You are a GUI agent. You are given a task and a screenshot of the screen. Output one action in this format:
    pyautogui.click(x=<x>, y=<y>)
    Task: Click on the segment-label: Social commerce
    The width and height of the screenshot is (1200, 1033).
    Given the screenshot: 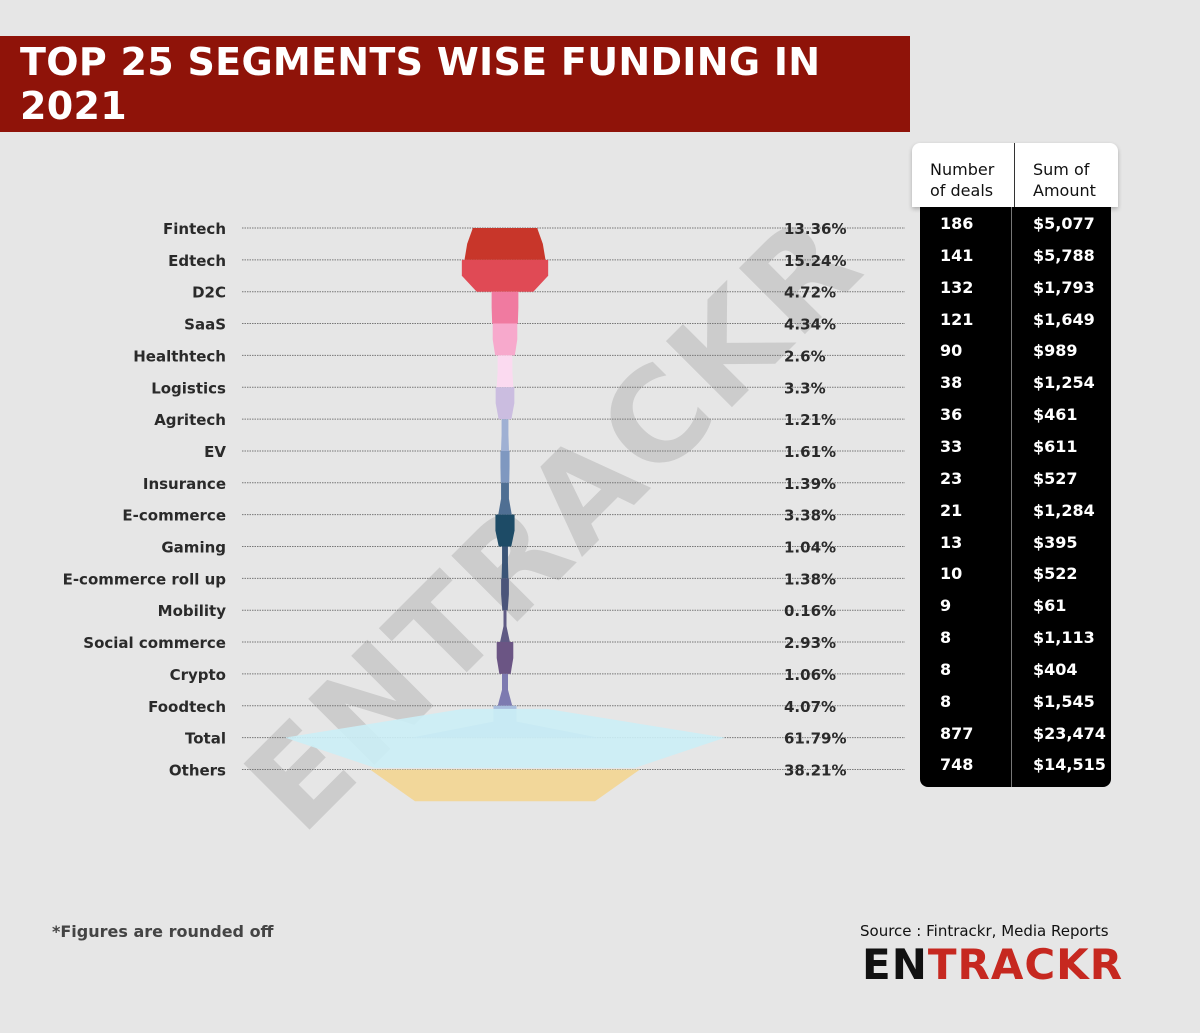 What is the action you would take?
    pyautogui.click(x=154, y=643)
    